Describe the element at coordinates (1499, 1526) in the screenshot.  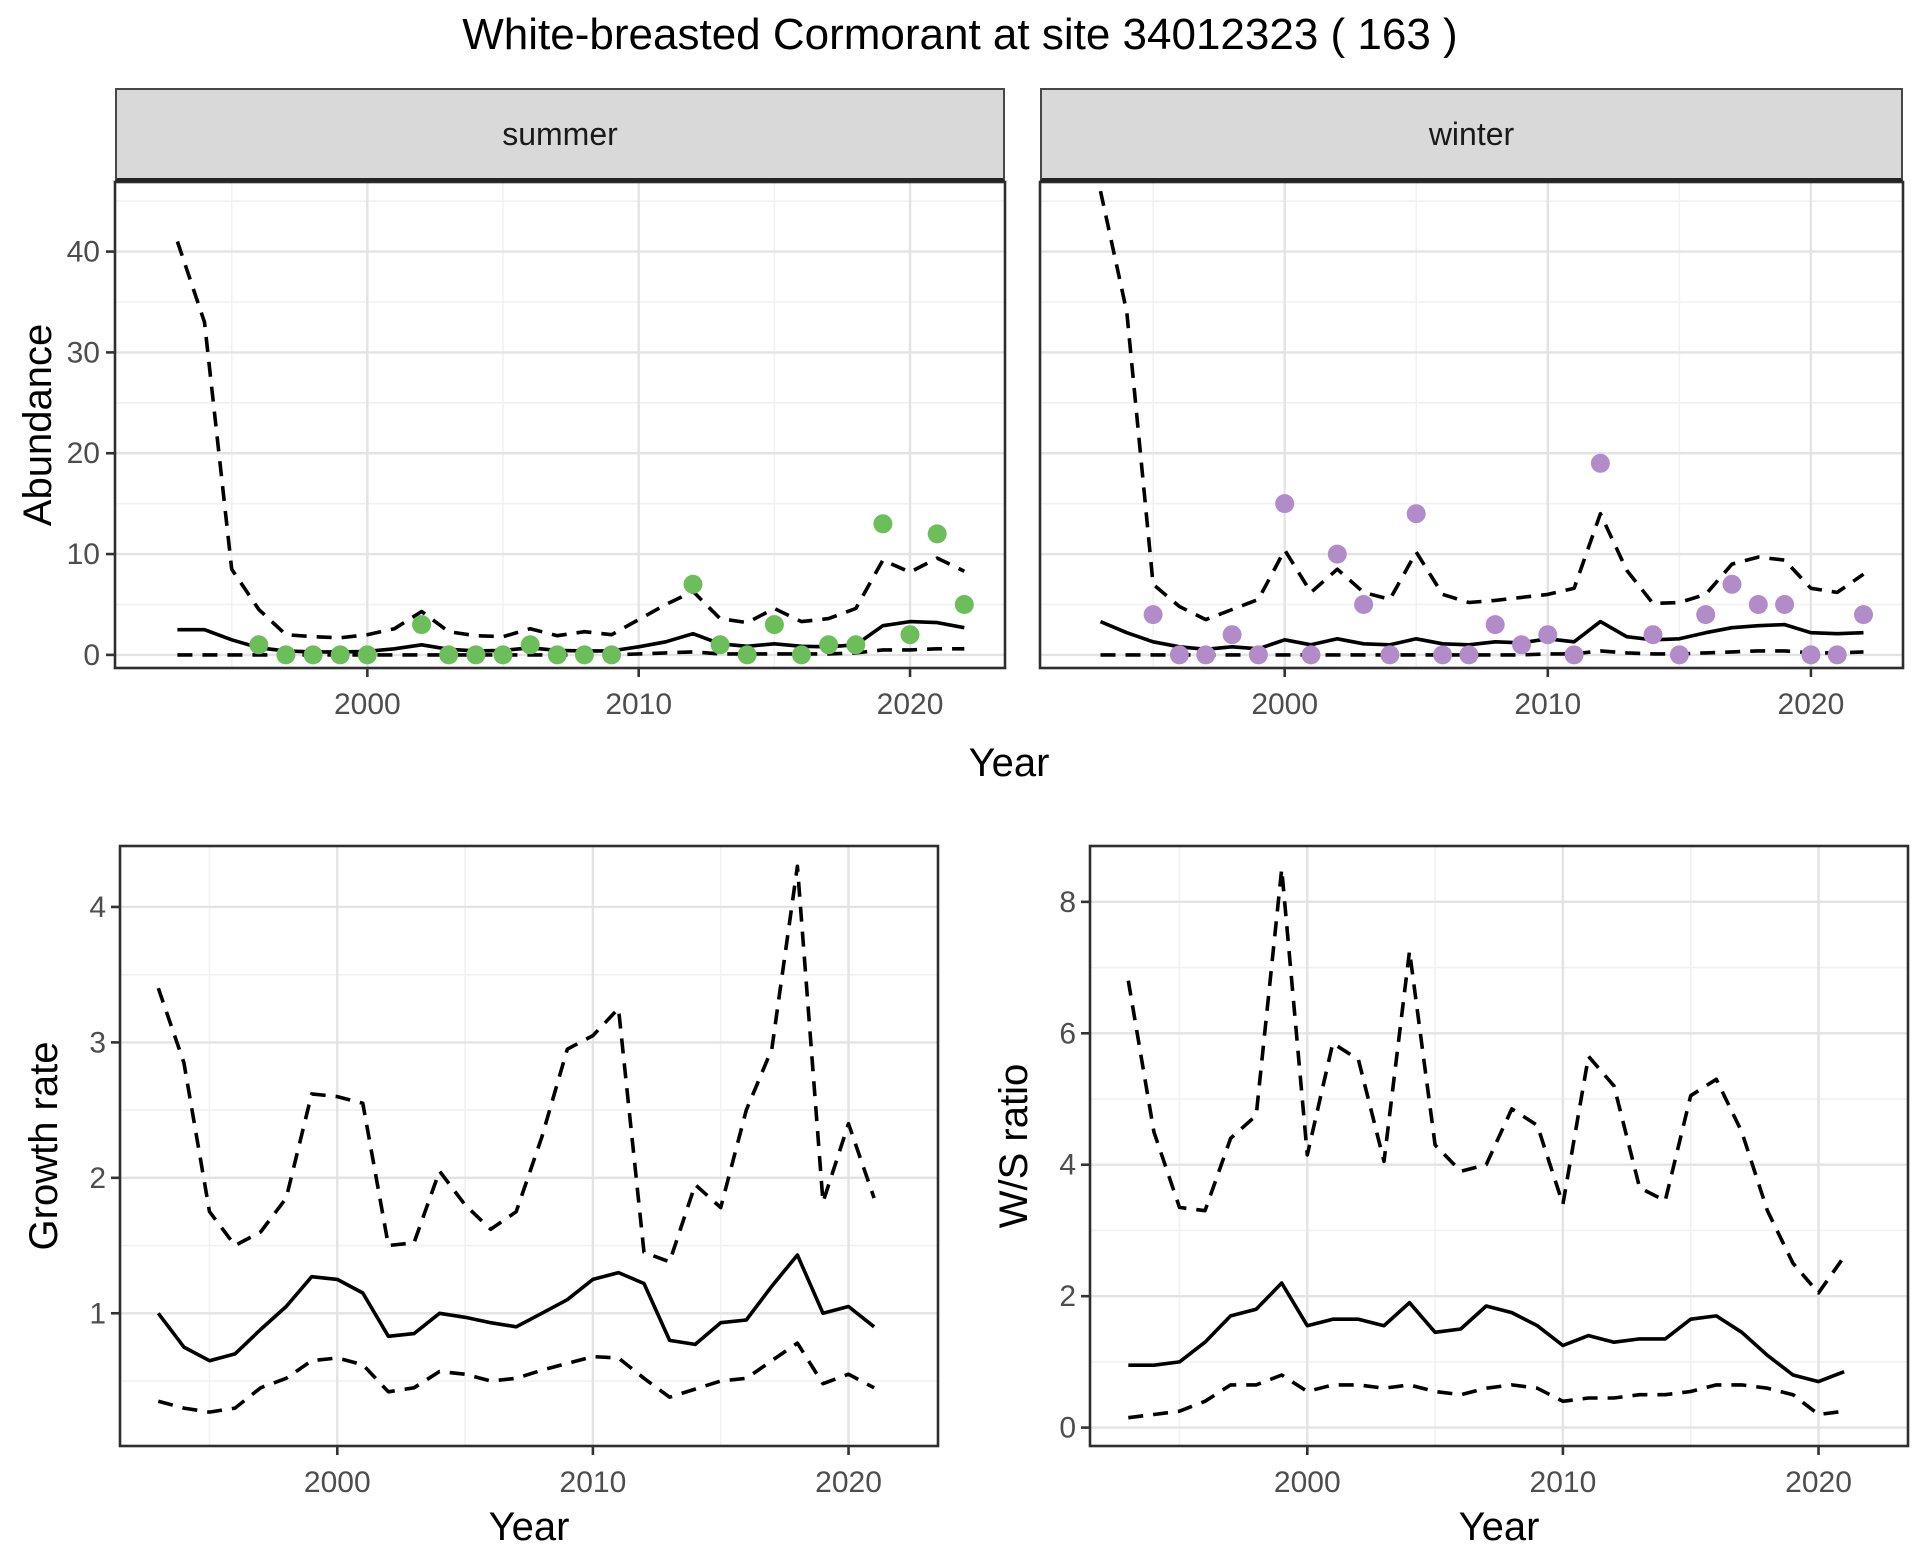
I see `ws-year-axis-title: Year` at that location.